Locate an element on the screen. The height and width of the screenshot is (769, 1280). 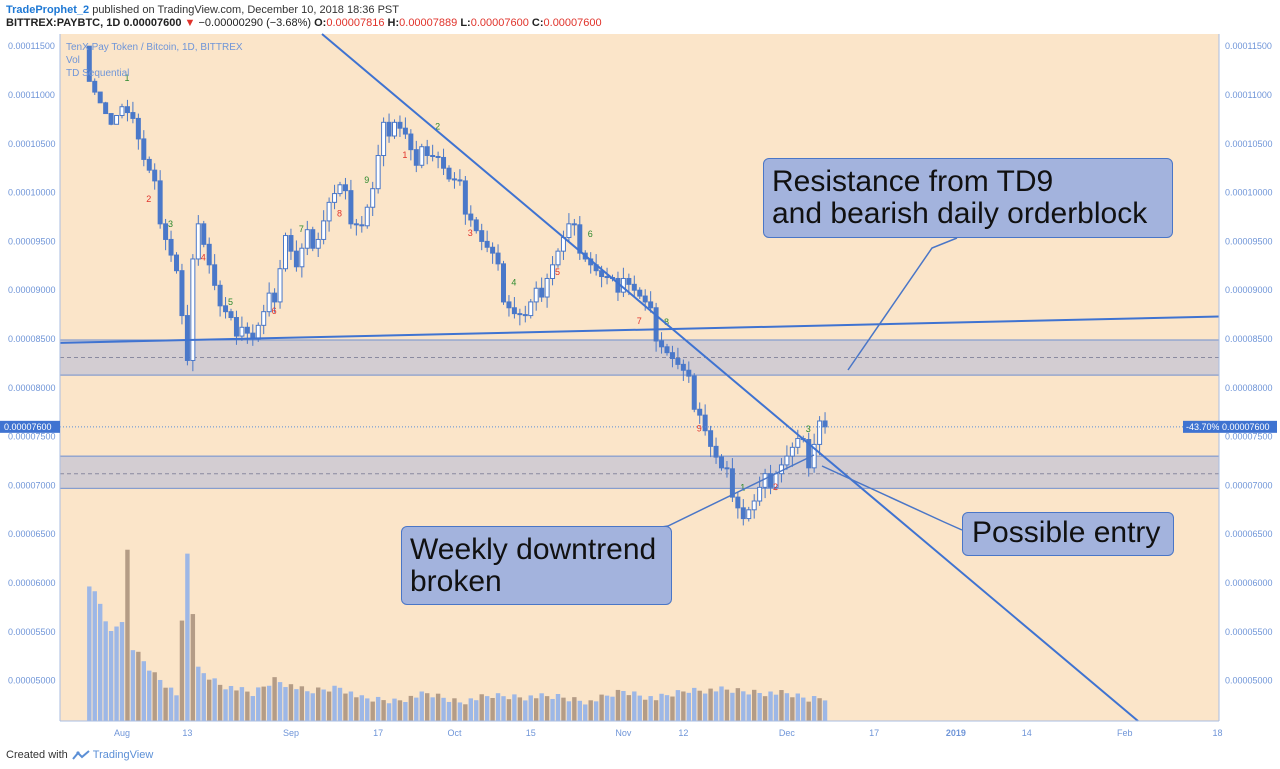
author-link: TradeProphet_2 is located at coordinates (48, 10).